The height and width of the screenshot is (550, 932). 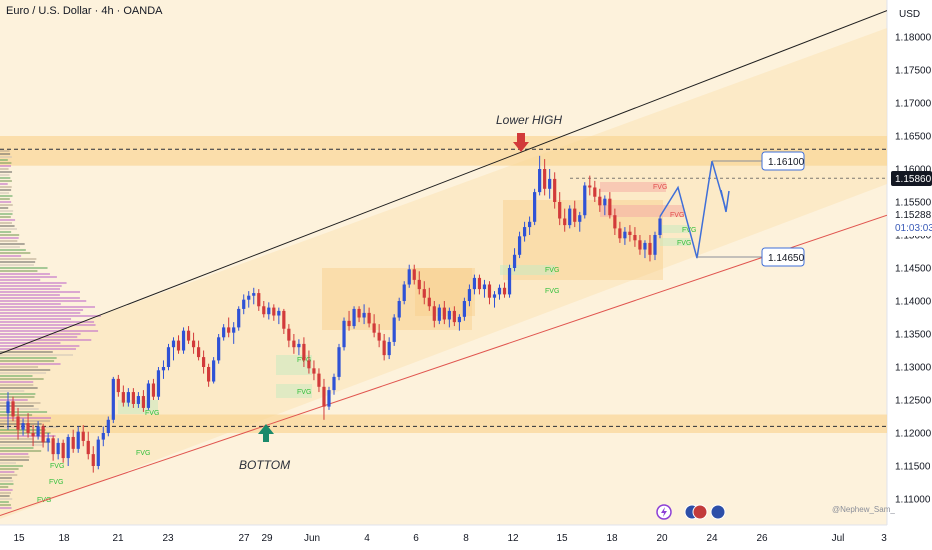 What do you see at coordinates (662, 538) in the screenshot?
I see `x-tick-label: 20` at bounding box center [662, 538].